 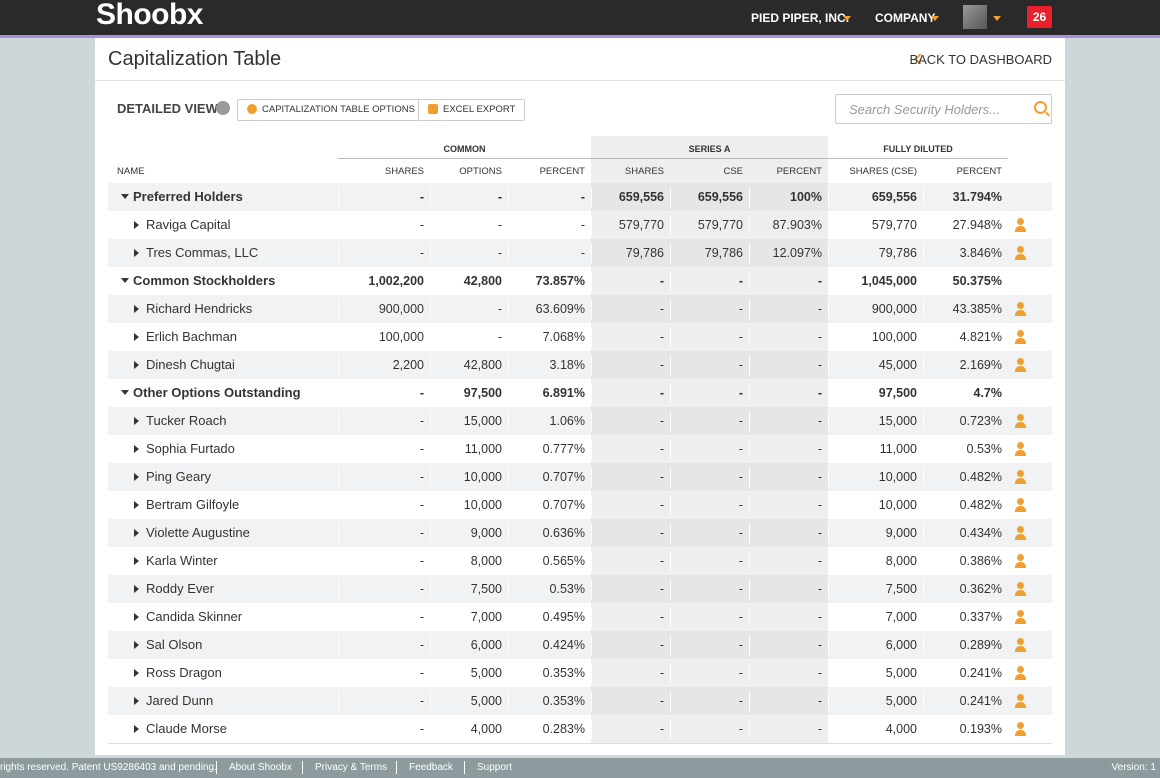 I want to click on logo: Shoobx, so click(x=150, y=15).